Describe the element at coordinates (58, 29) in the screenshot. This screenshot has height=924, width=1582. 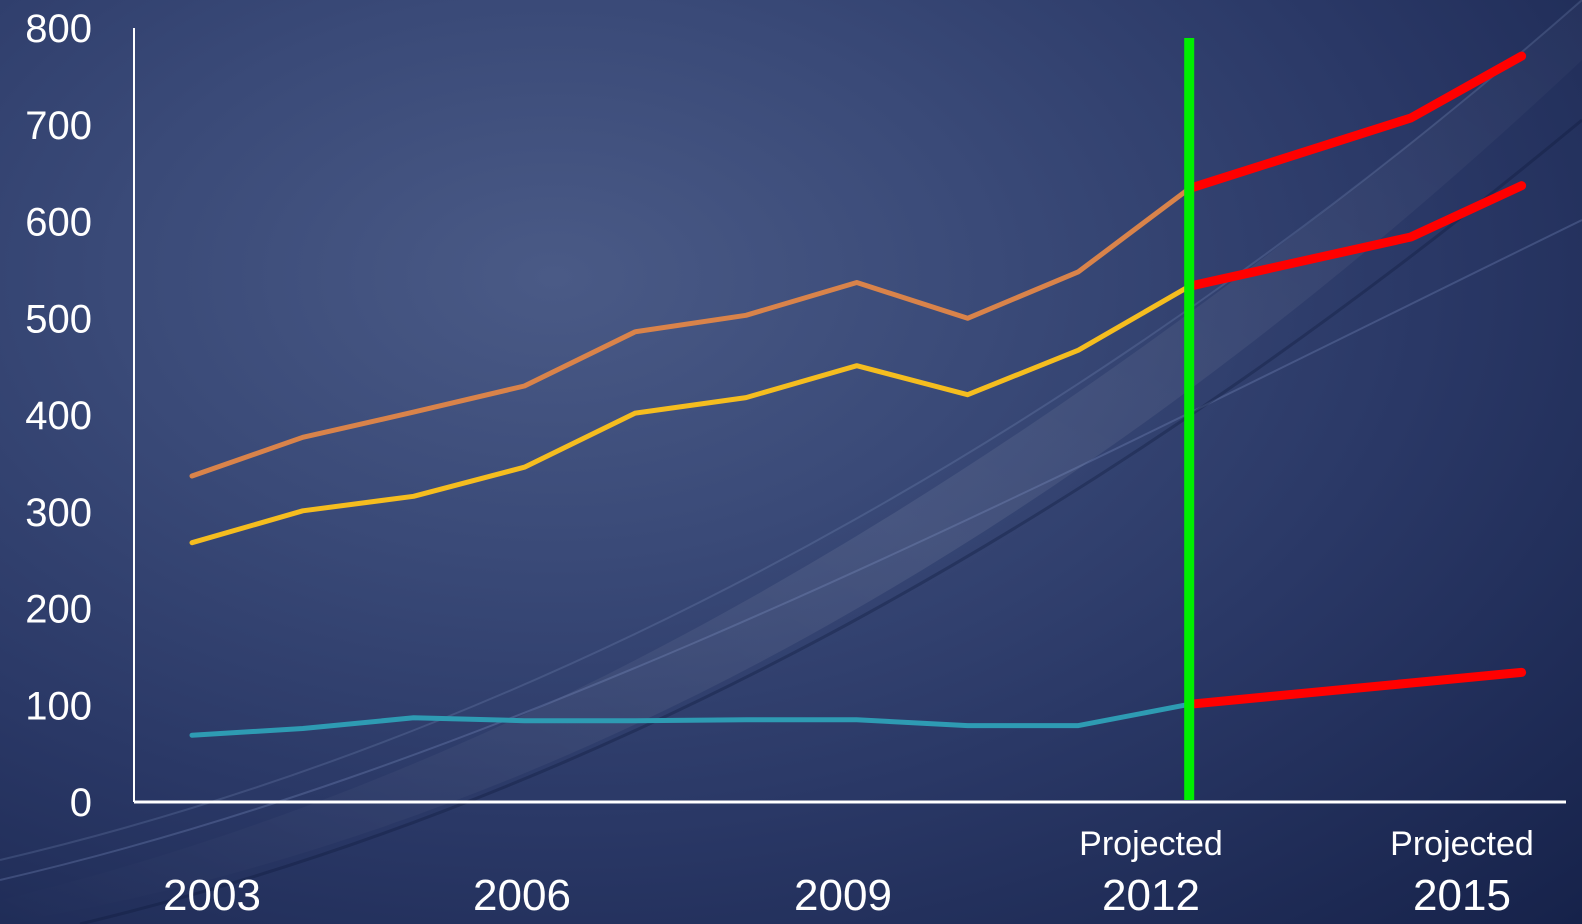
I see `y-tick-label: 800` at that location.